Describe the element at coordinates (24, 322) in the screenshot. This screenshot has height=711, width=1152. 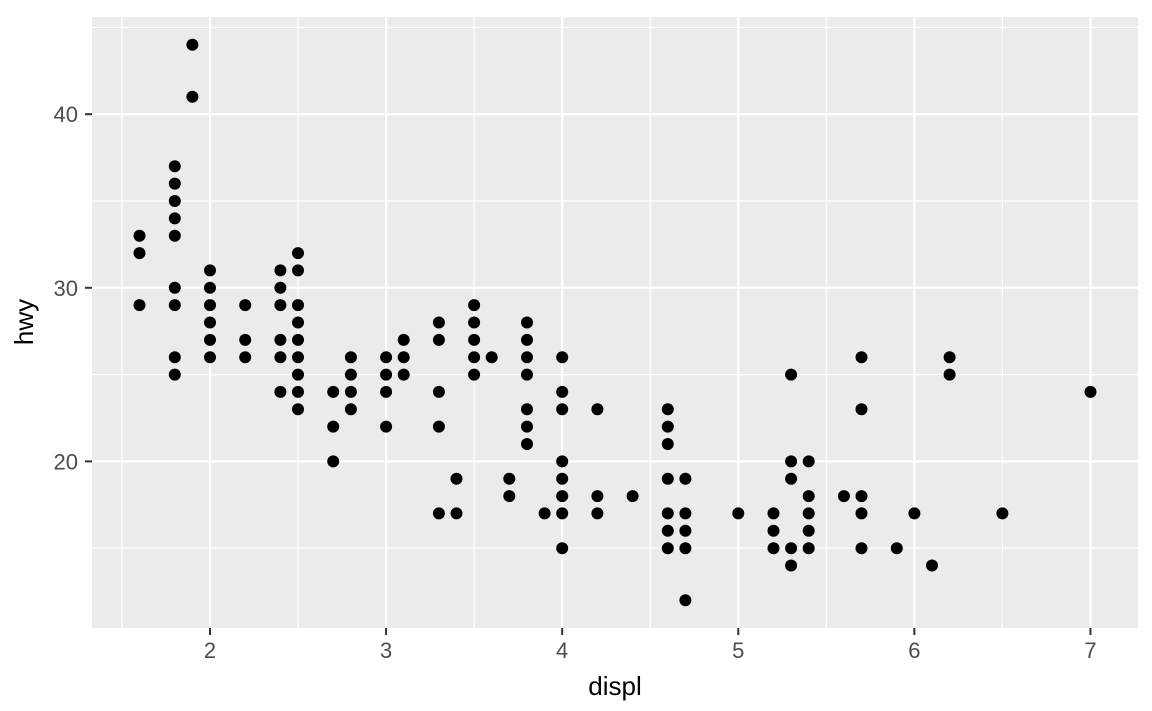
I see `y-axis-title: hwy` at that location.